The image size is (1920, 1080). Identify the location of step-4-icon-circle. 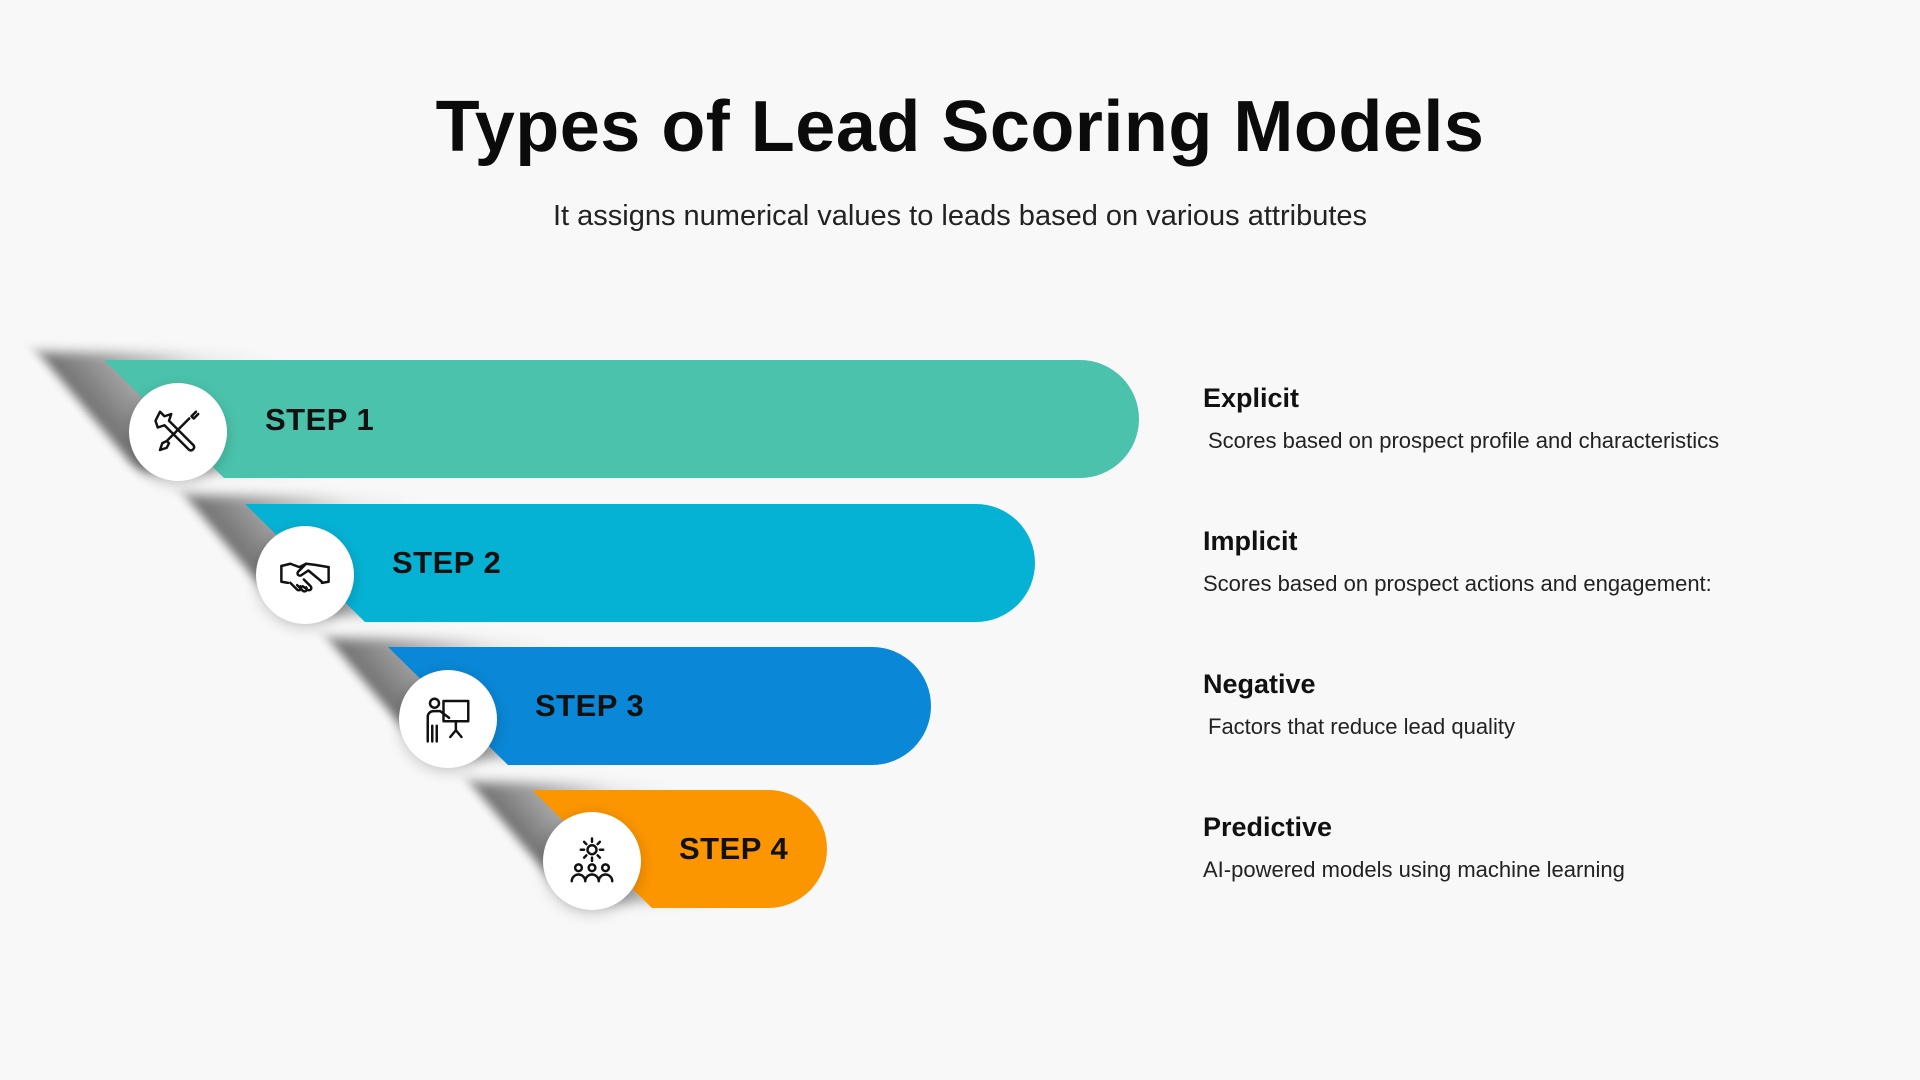
(592, 861).